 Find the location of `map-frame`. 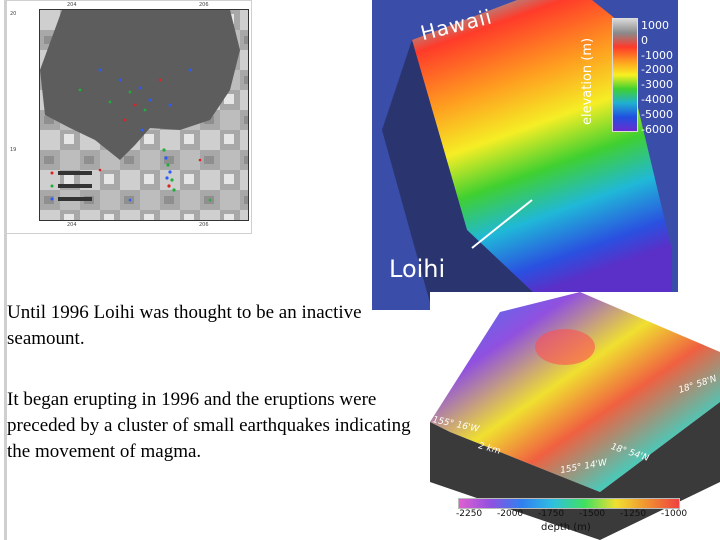

map-frame is located at coordinates (144, 115).